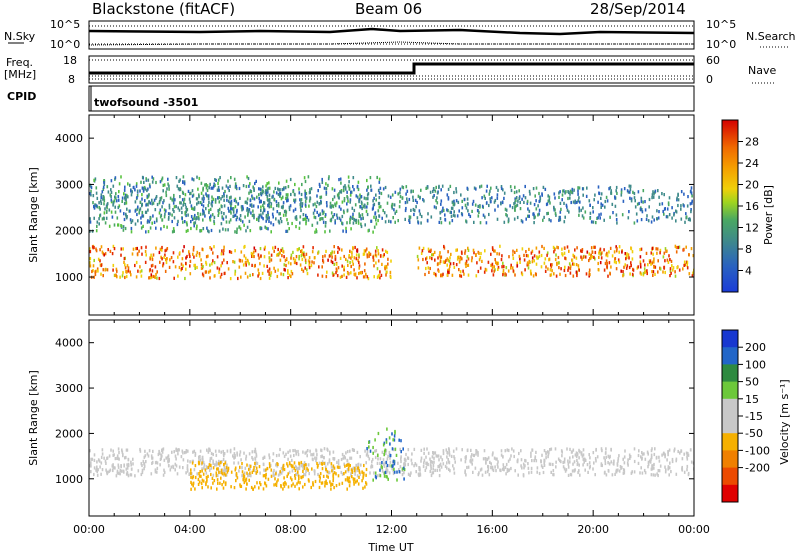  I want to click on colorbar-tick-label: -100, so click(757, 450).